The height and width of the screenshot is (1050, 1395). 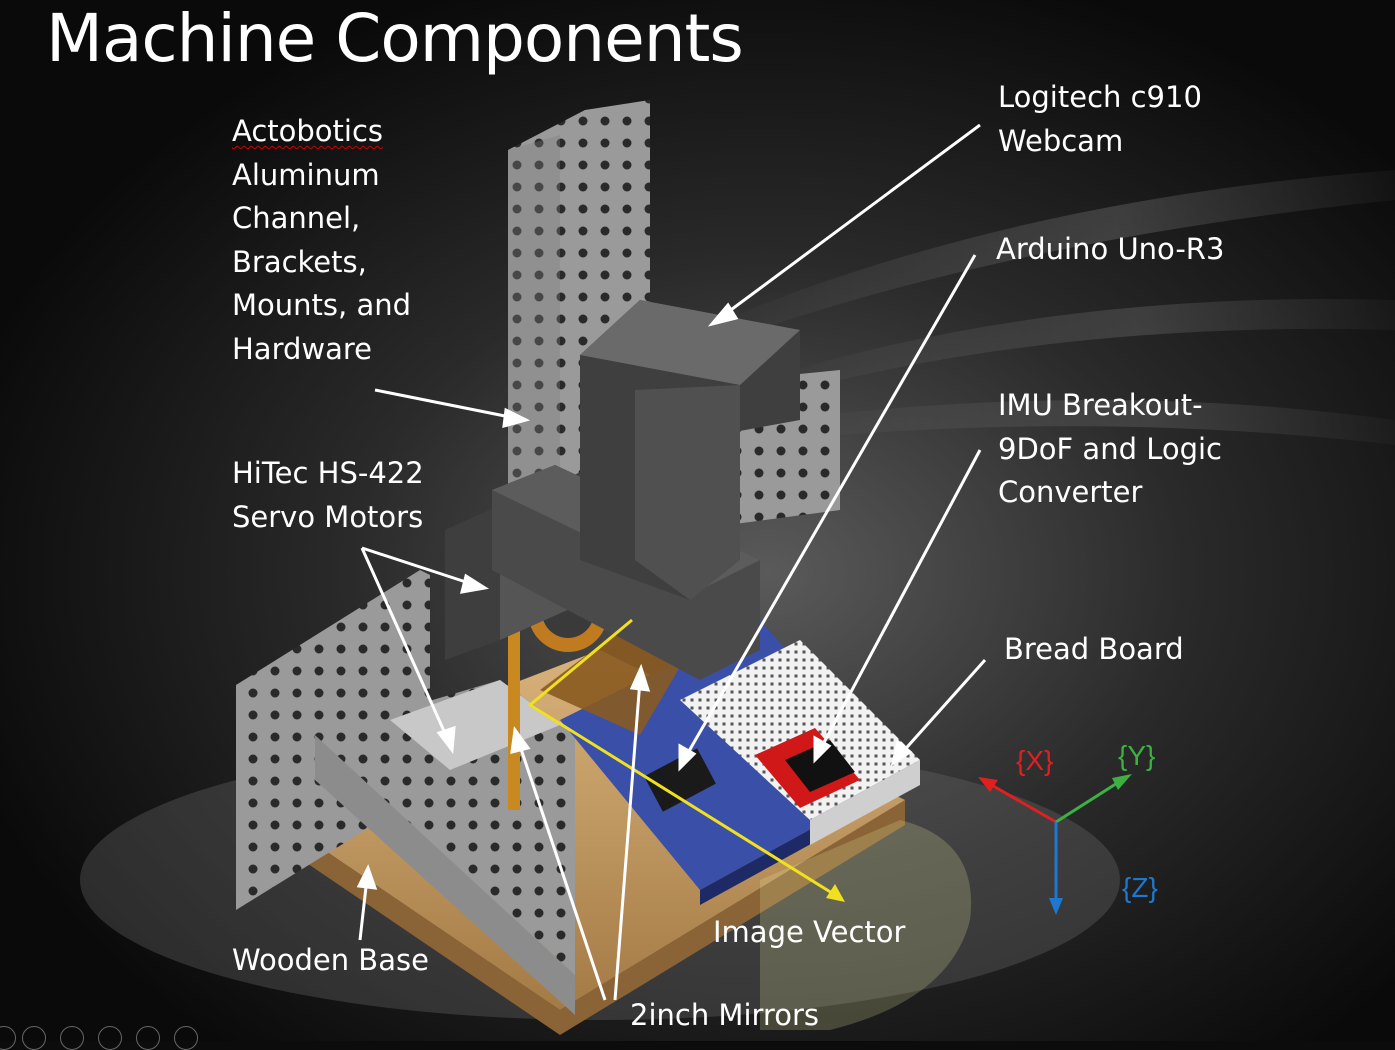 What do you see at coordinates (328, 516) in the screenshot?
I see `label-servo-line-2: Servo Motors` at bounding box center [328, 516].